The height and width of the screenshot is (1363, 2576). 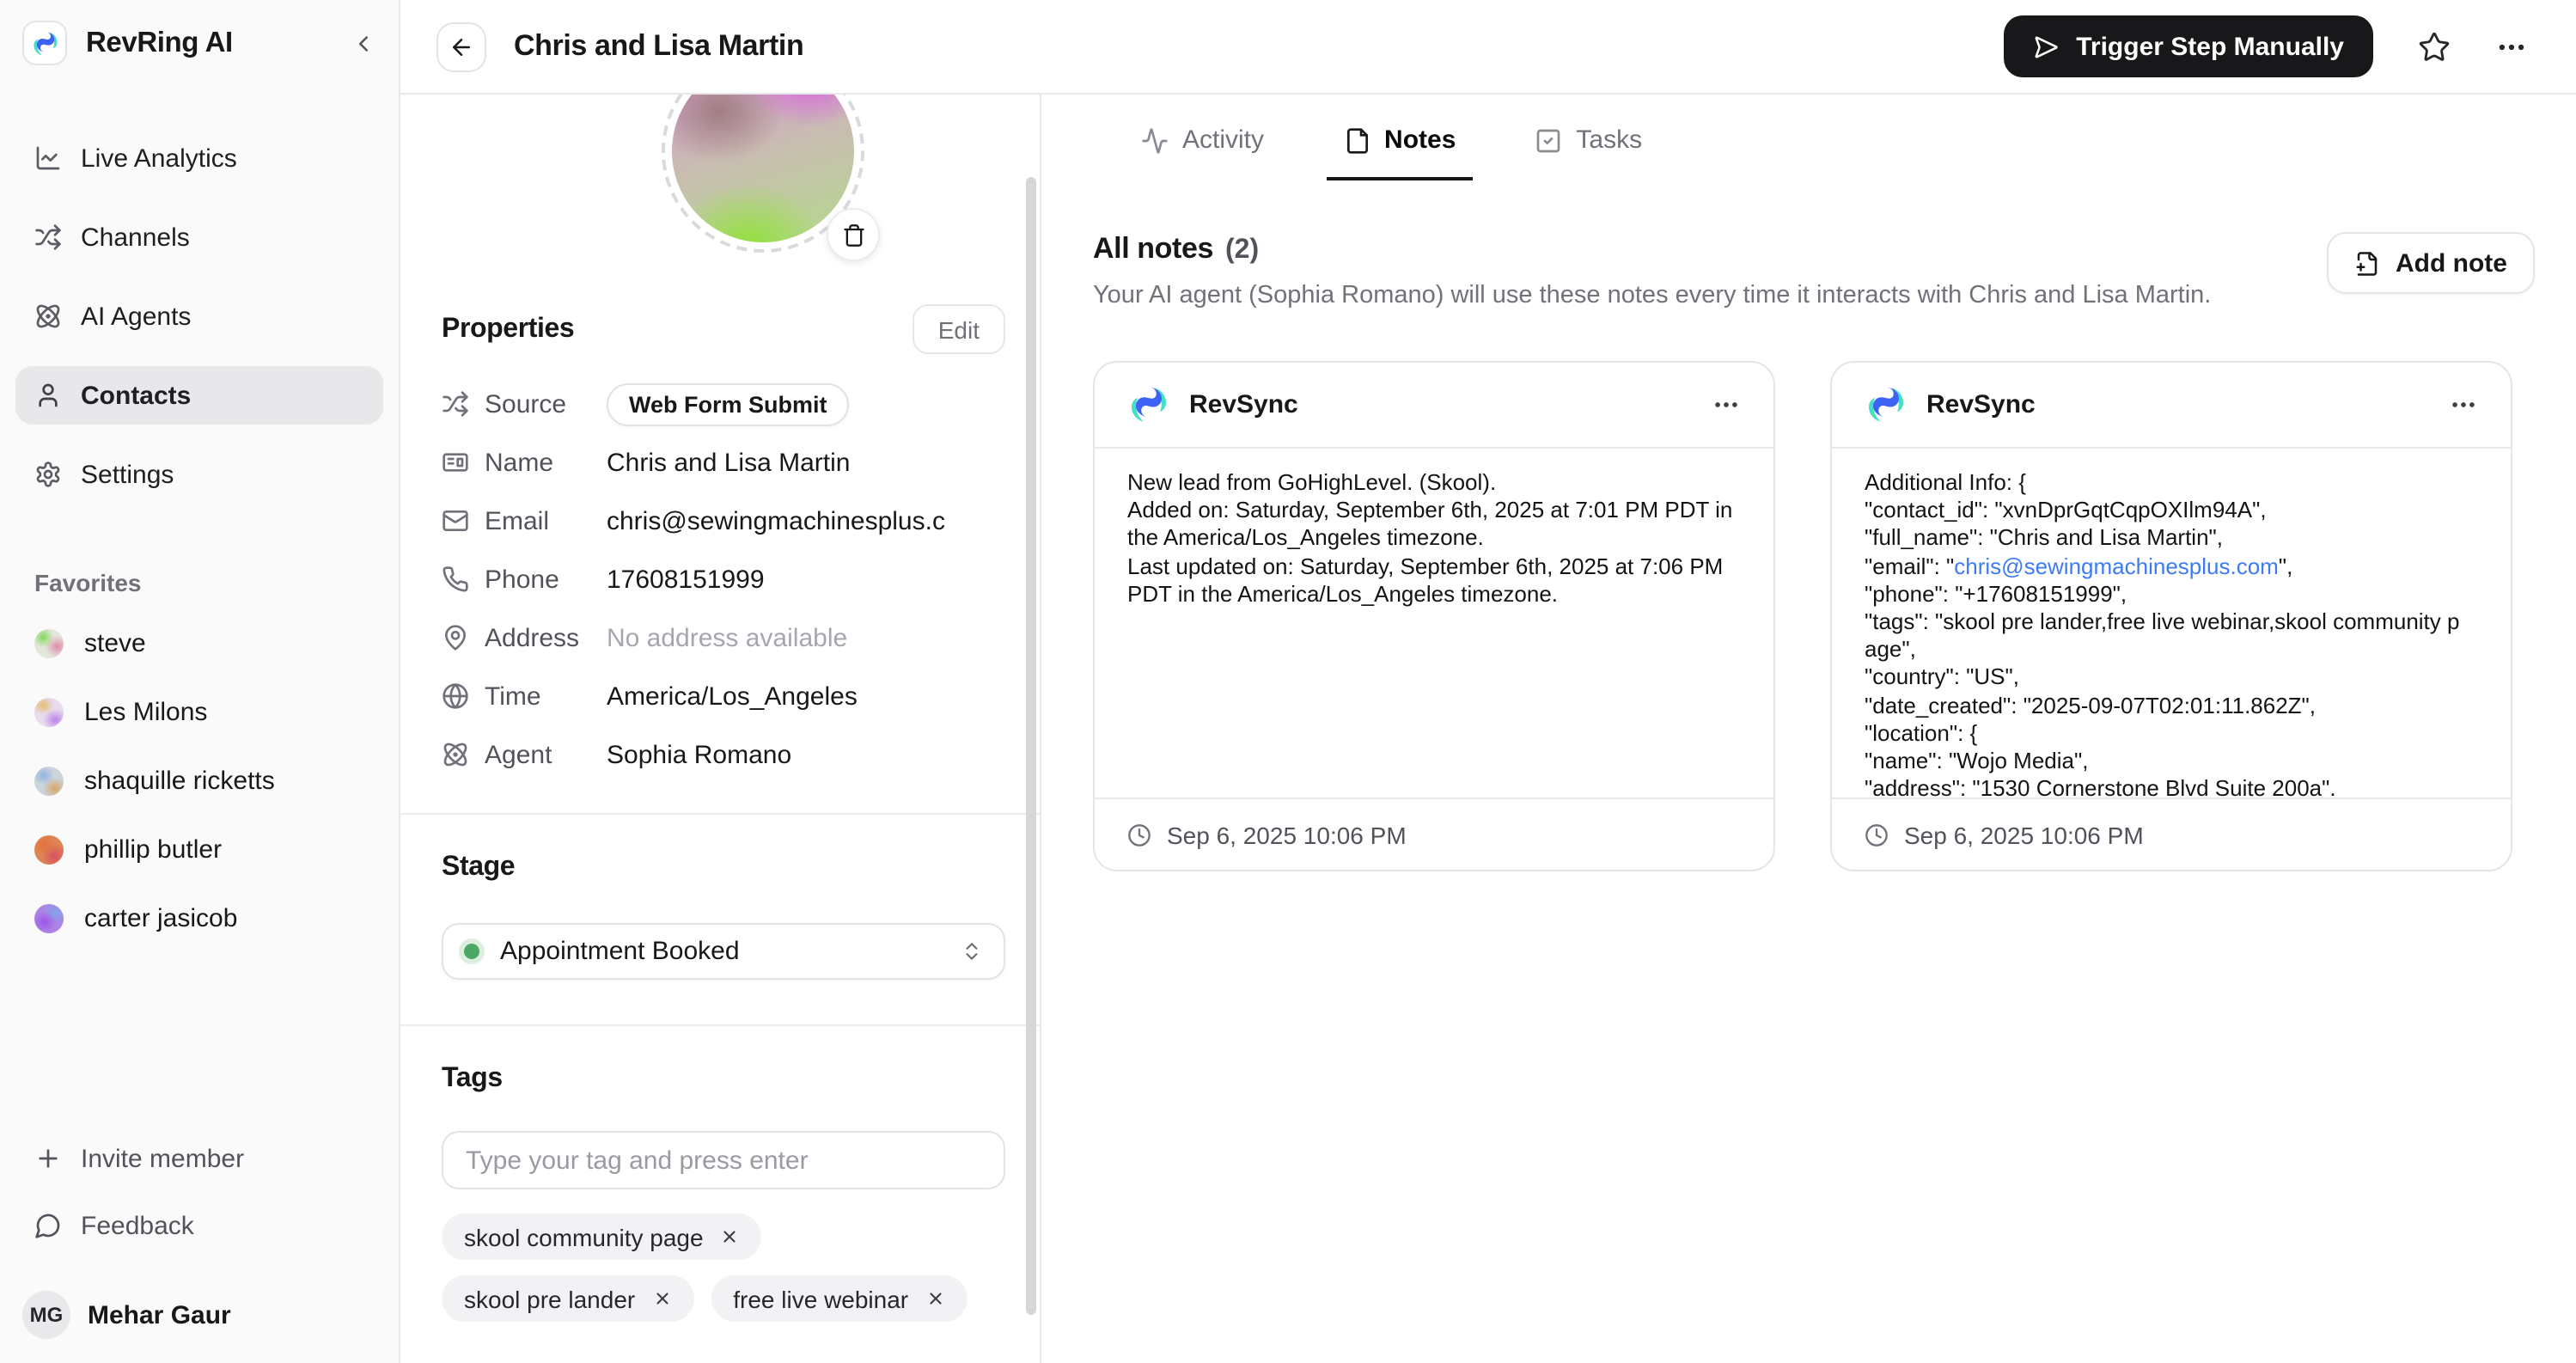 What do you see at coordinates (199, 1158) in the screenshot?
I see `invite-member-button: Invite member` at bounding box center [199, 1158].